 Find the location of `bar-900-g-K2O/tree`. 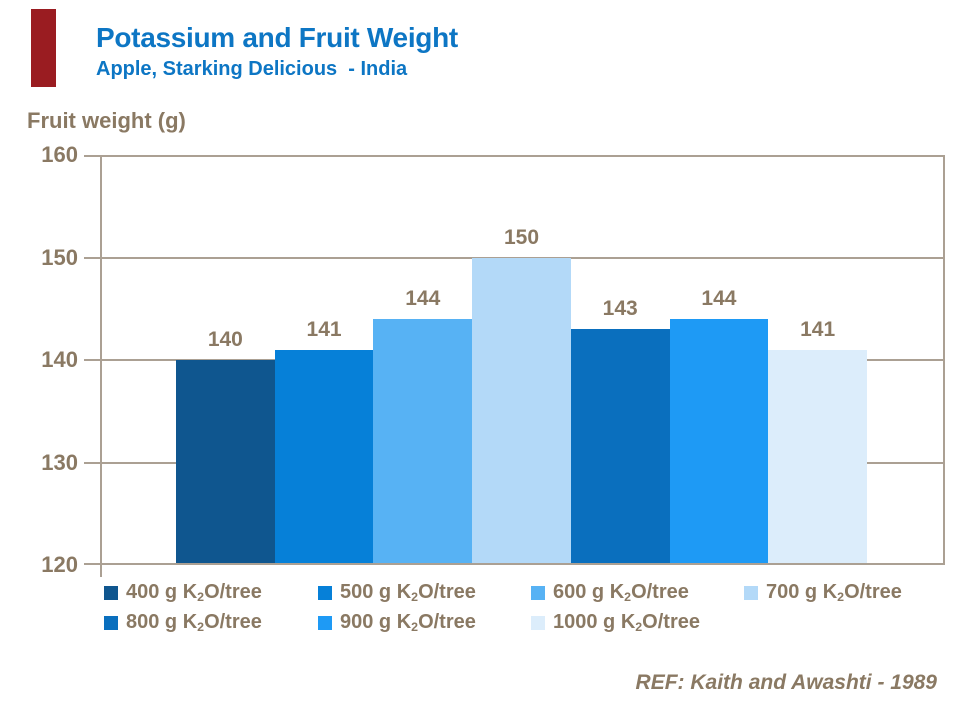

bar-900-g-K2O/tree is located at coordinates (719, 441).